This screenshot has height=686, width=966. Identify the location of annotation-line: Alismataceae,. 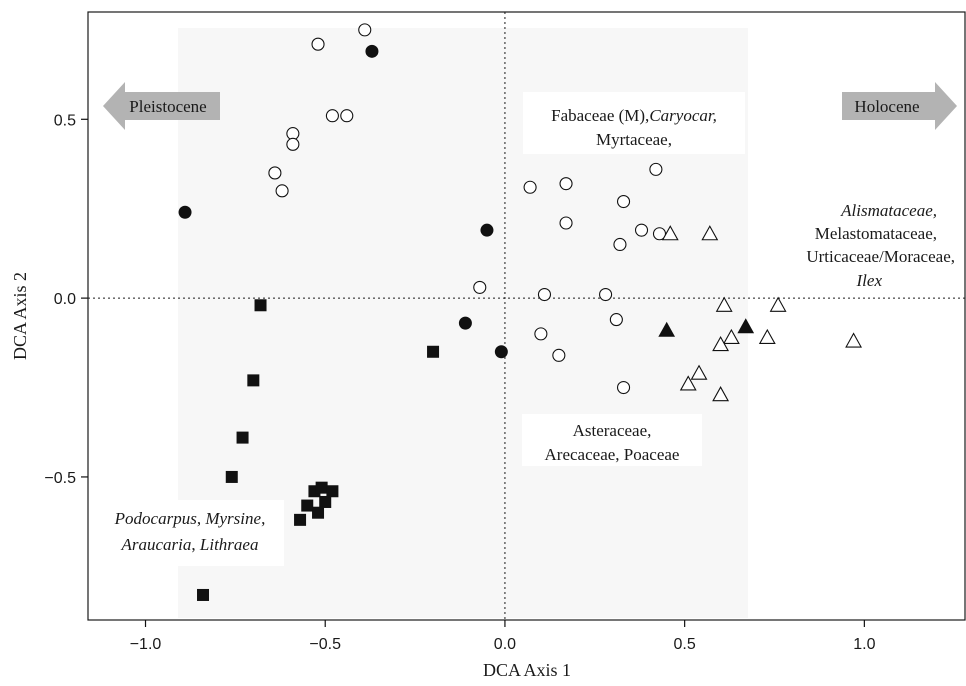
(888, 210).